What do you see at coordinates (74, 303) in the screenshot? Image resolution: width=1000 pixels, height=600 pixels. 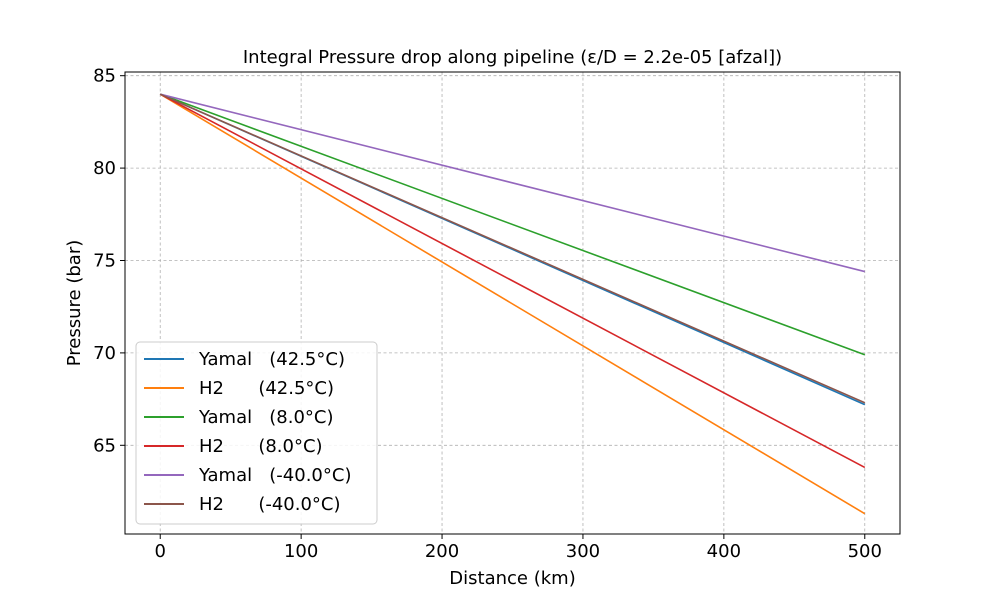 I see `y-axis-label: Pressure (bar)` at bounding box center [74, 303].